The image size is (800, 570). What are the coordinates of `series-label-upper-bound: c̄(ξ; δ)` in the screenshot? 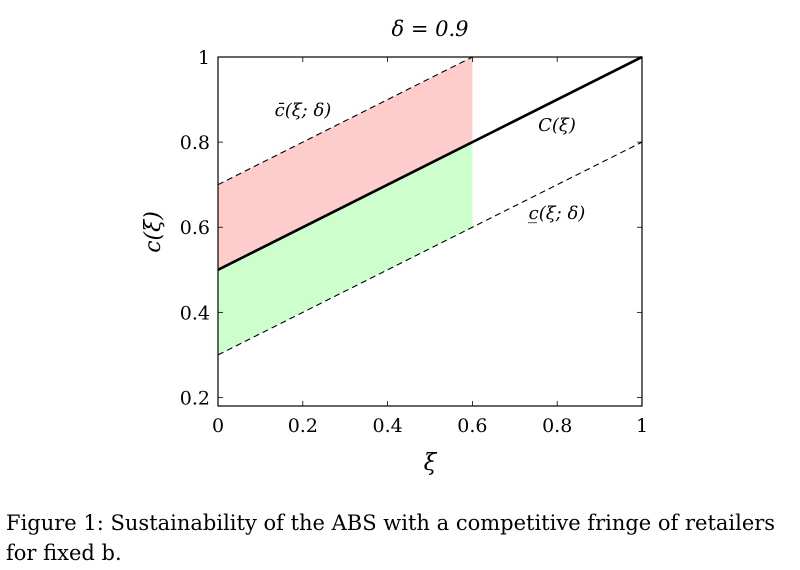 It's located at (303, 110).